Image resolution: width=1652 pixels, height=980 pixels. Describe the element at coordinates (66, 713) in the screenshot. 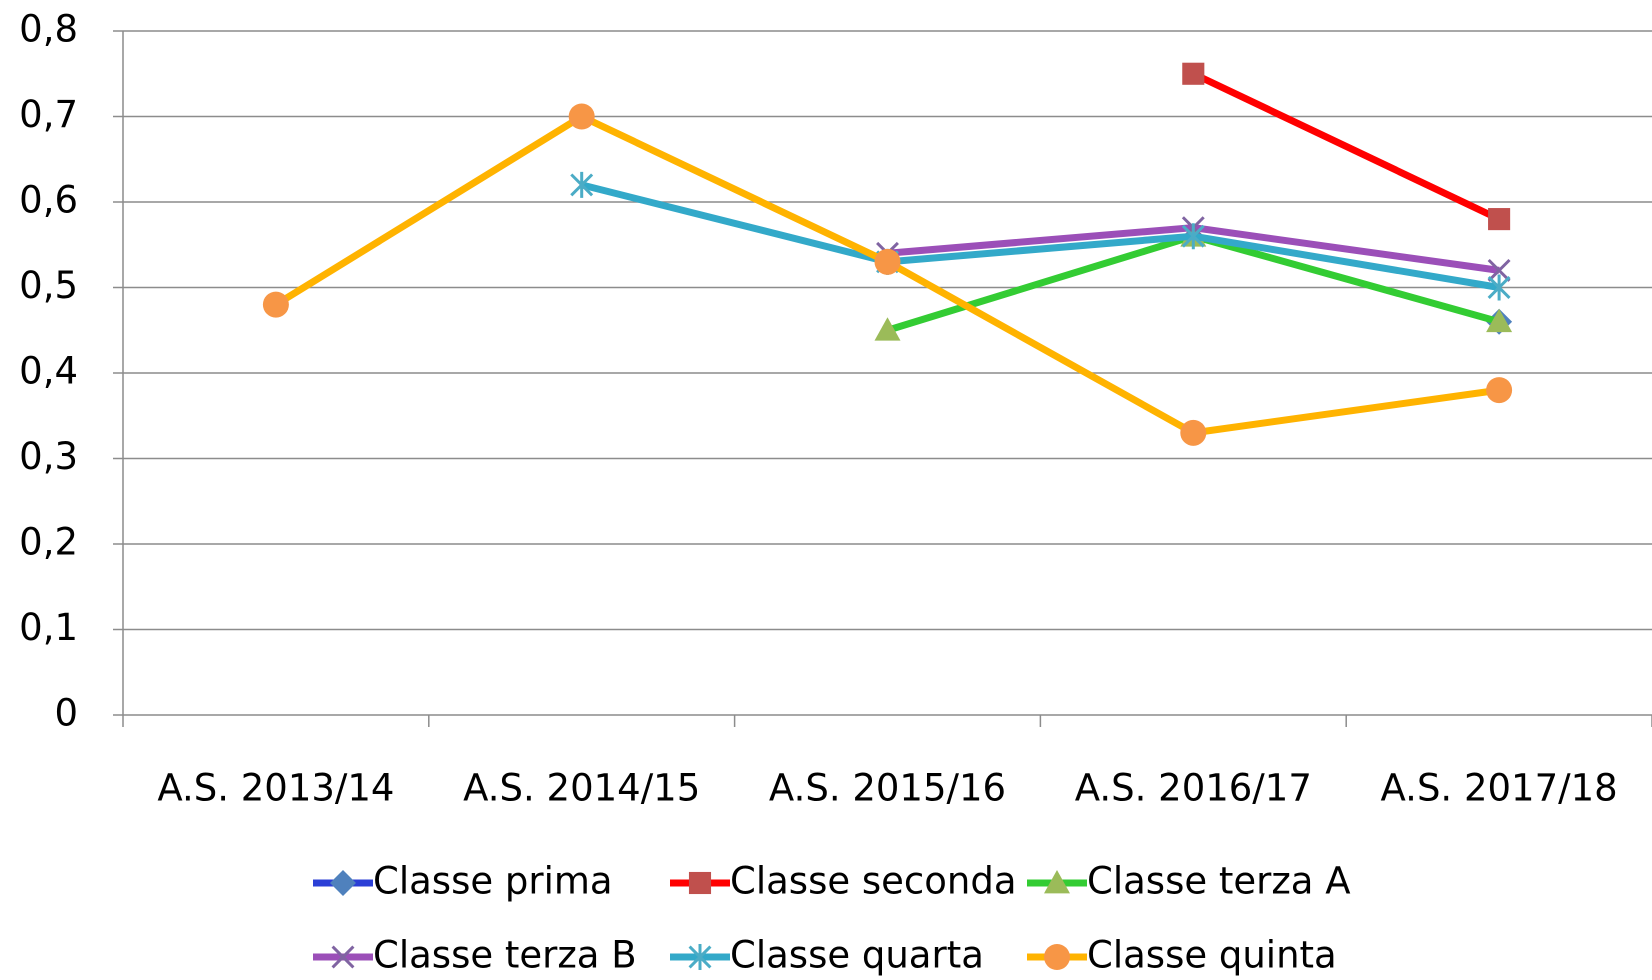

I see `y-tick-label: 0` at that location.